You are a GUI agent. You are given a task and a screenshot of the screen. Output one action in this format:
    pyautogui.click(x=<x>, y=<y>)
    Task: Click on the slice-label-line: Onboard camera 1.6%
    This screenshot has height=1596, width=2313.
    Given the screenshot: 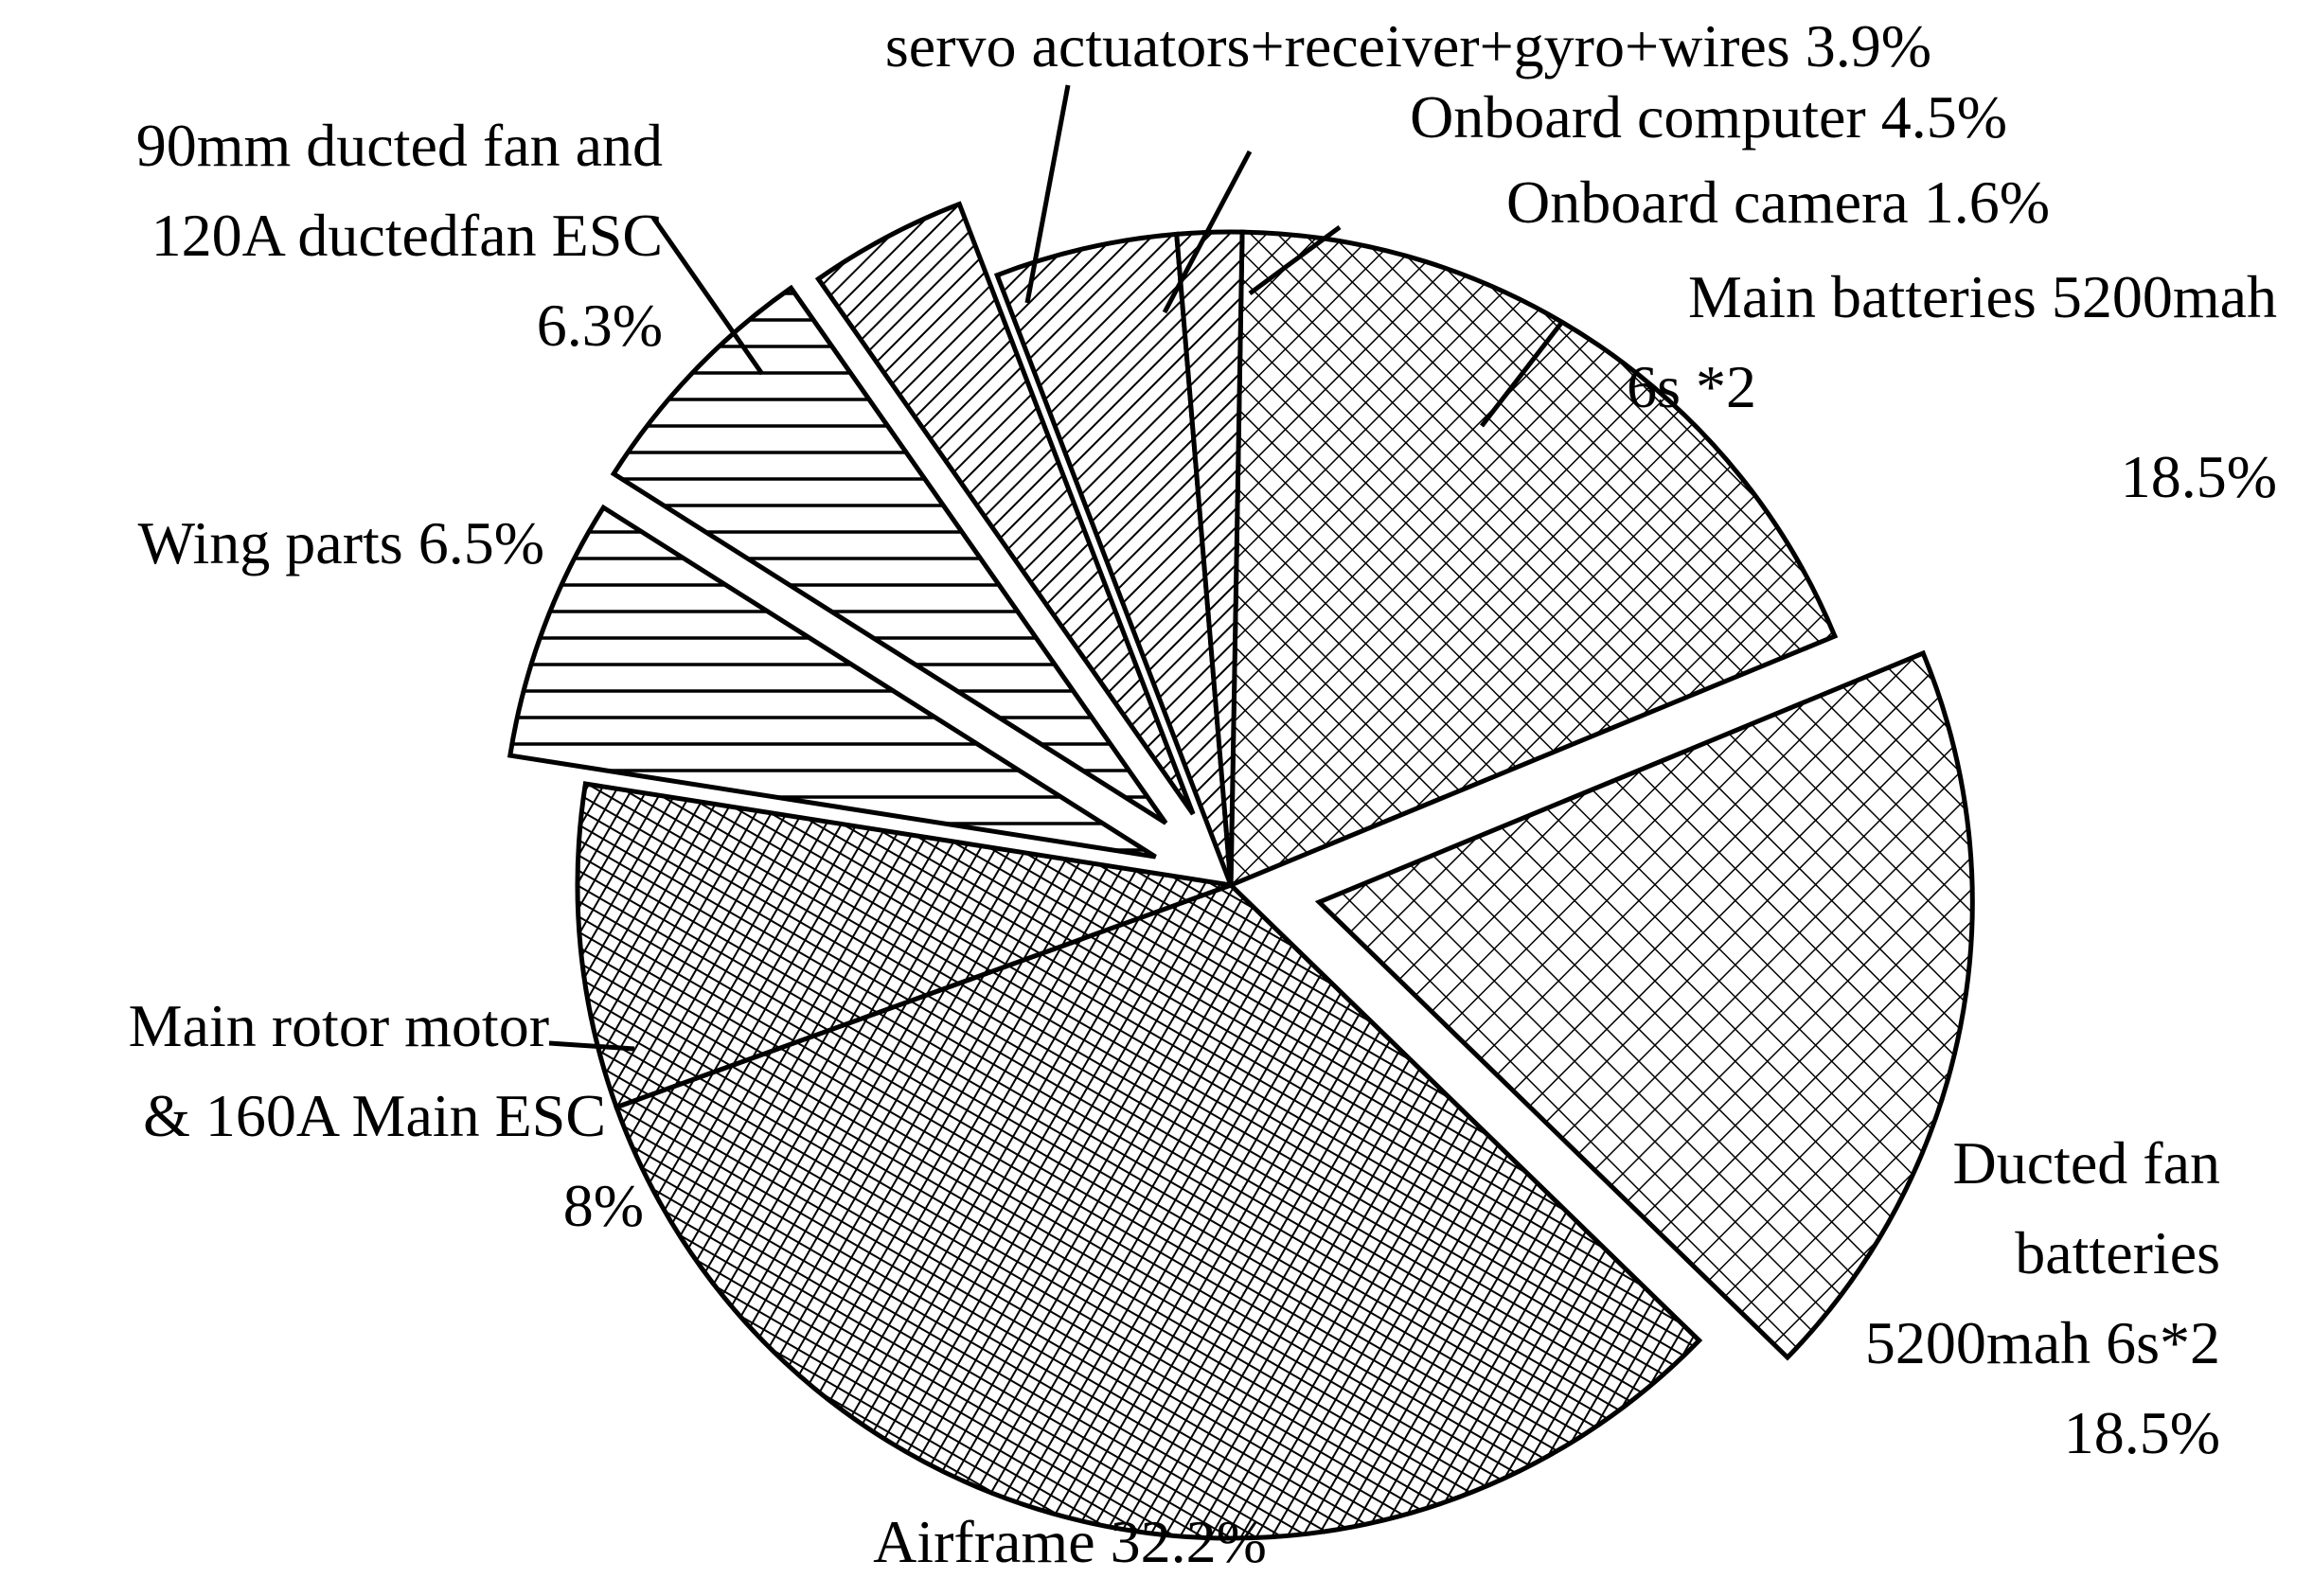 What is the action you would take?
    pyautogui.click(x=1778, y=202)
    